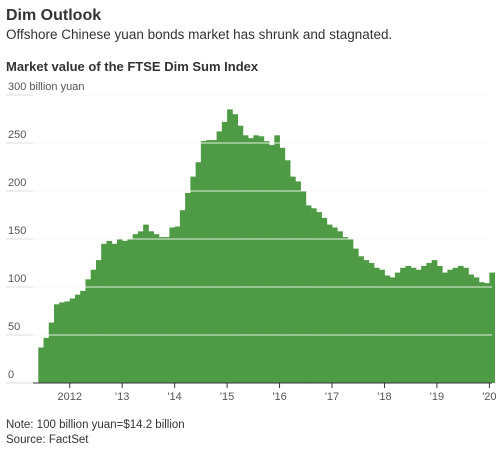 The height and width of the screenshot is (451, 500). Describe the element at coordinates (17, 231) in the screenshot. I see `y-tick-label: 150` at that location.